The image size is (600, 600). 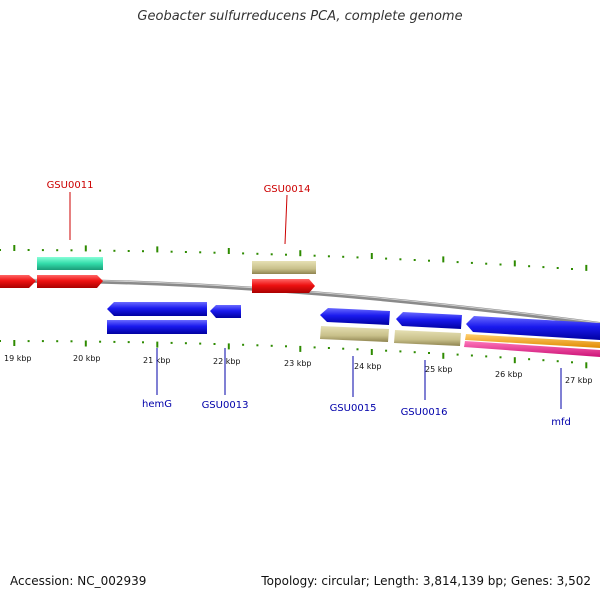 What do you see at coordinates (355, 316) in the screenshot?
I see `cds-gsu0015` at bounding box center [355, 316].